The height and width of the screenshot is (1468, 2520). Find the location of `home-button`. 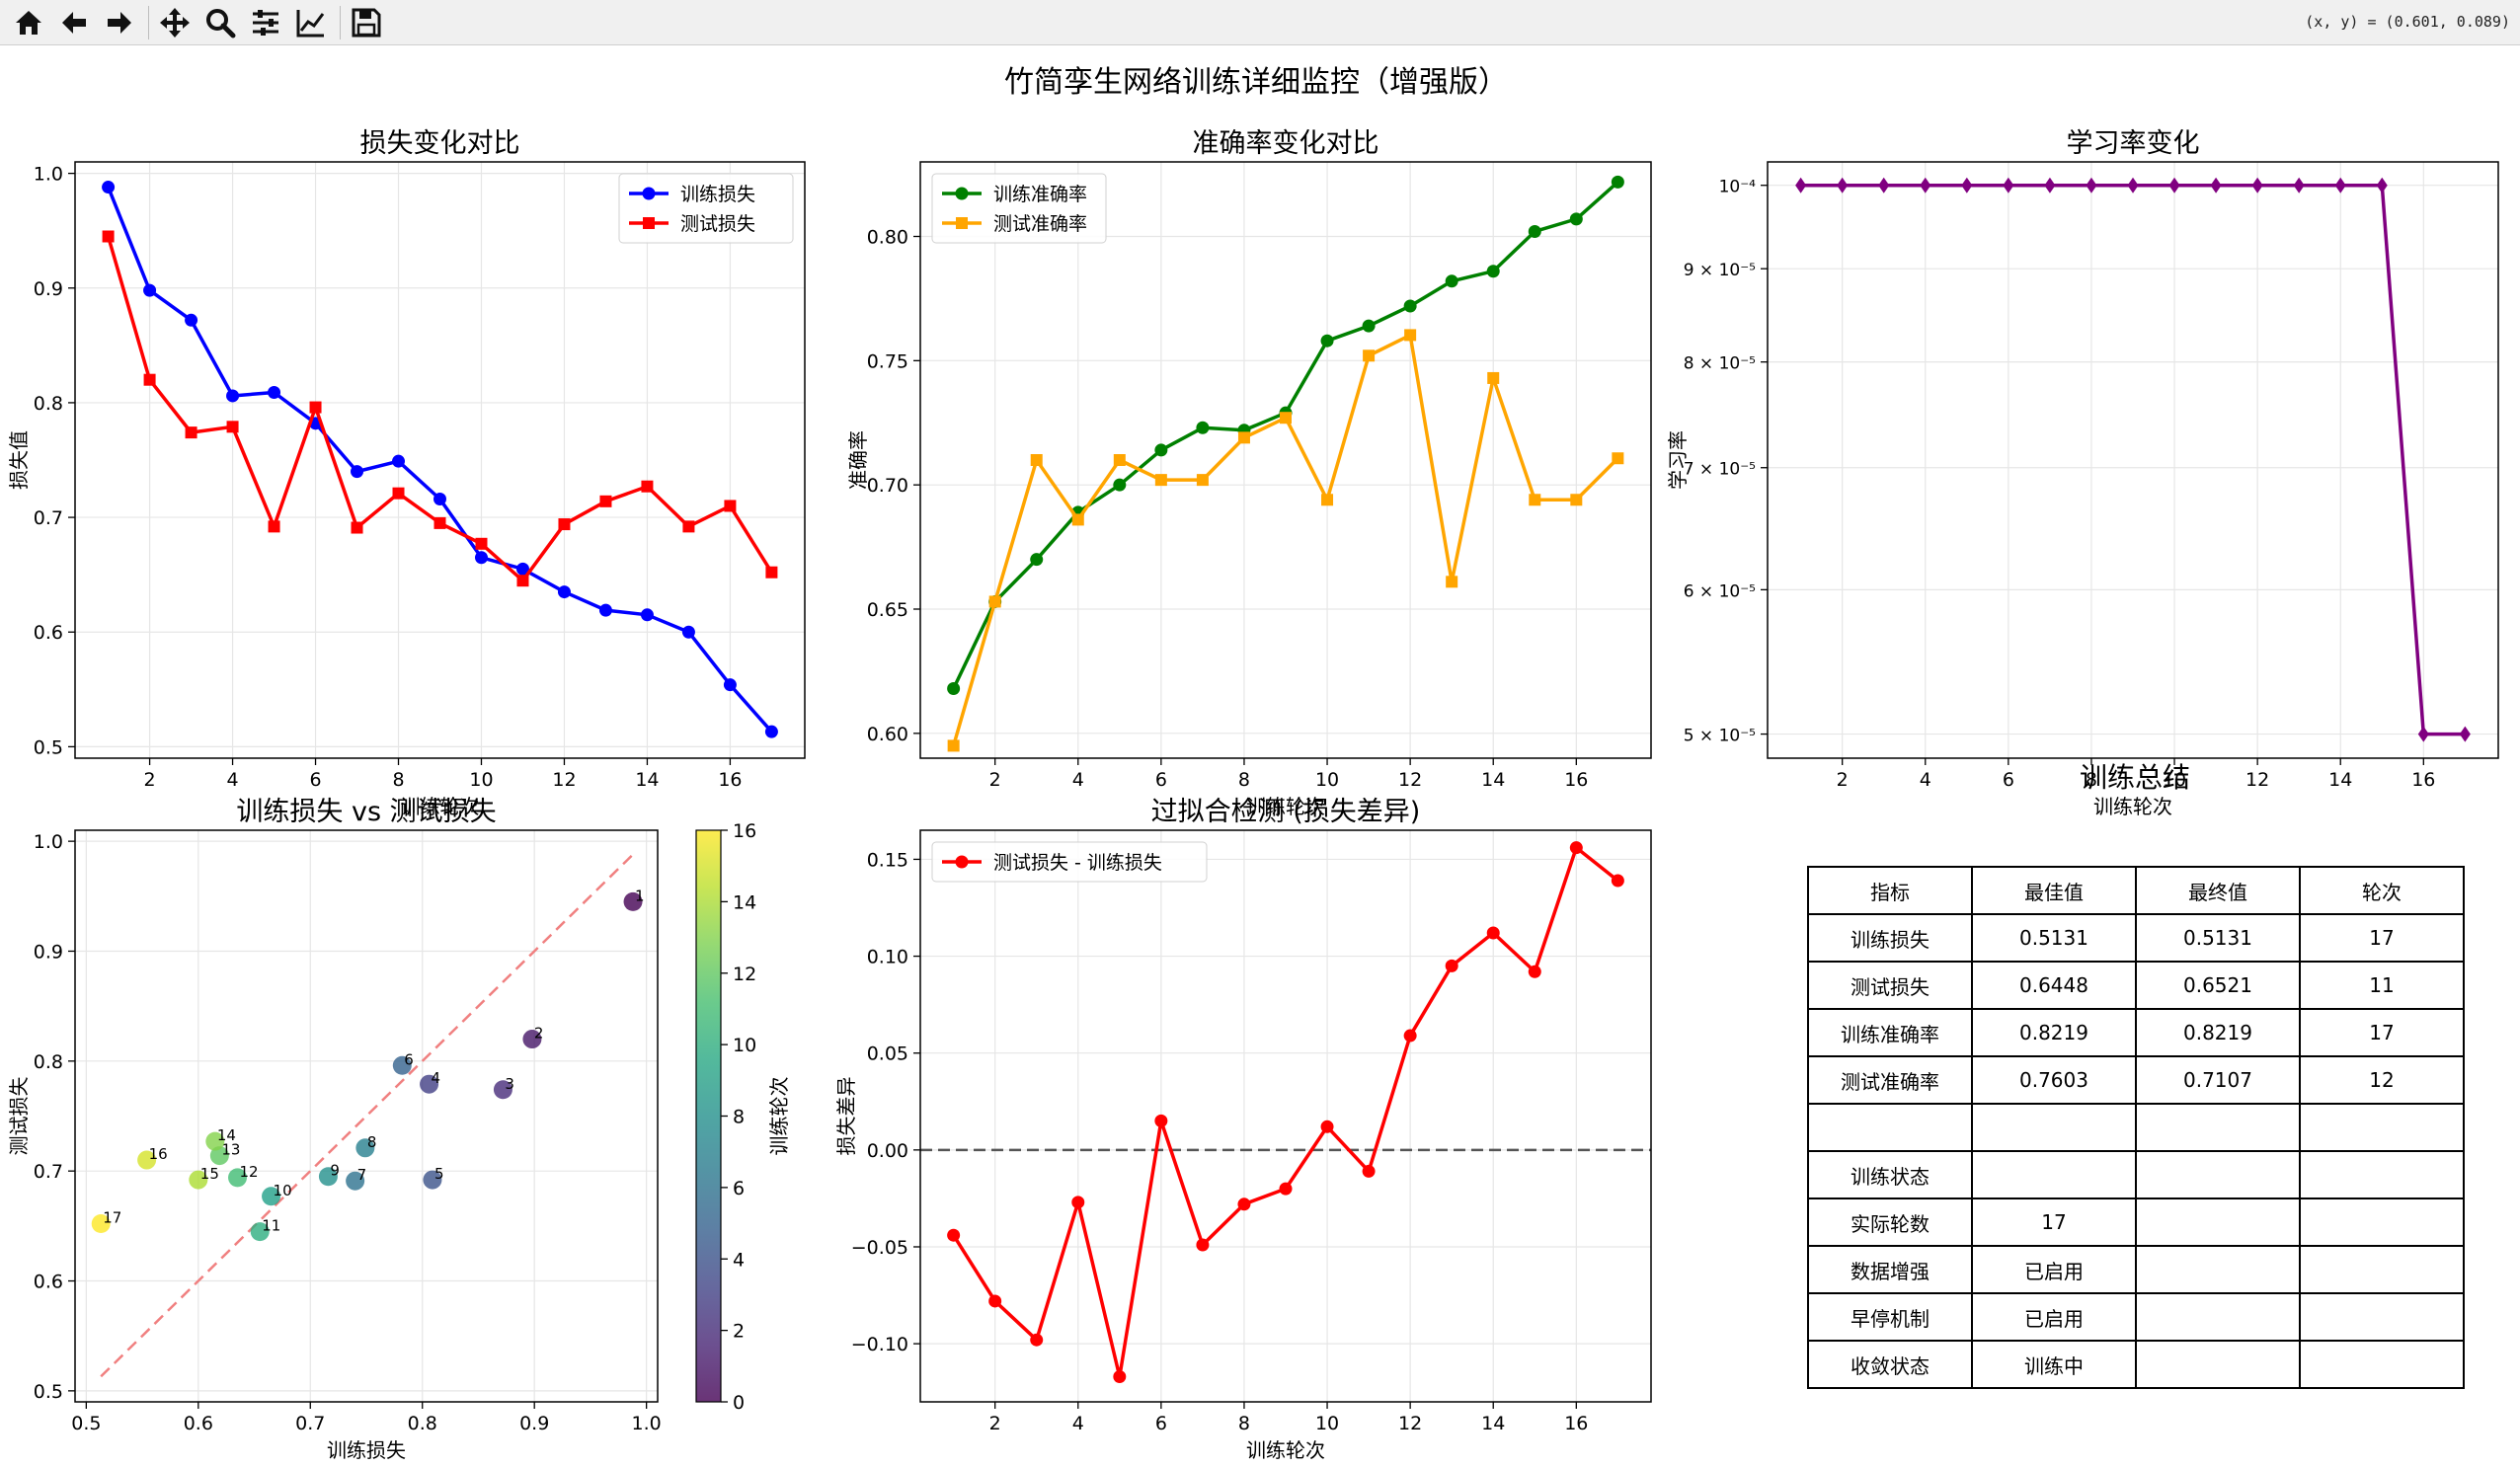

home-button is located at coordinates (28, 22).